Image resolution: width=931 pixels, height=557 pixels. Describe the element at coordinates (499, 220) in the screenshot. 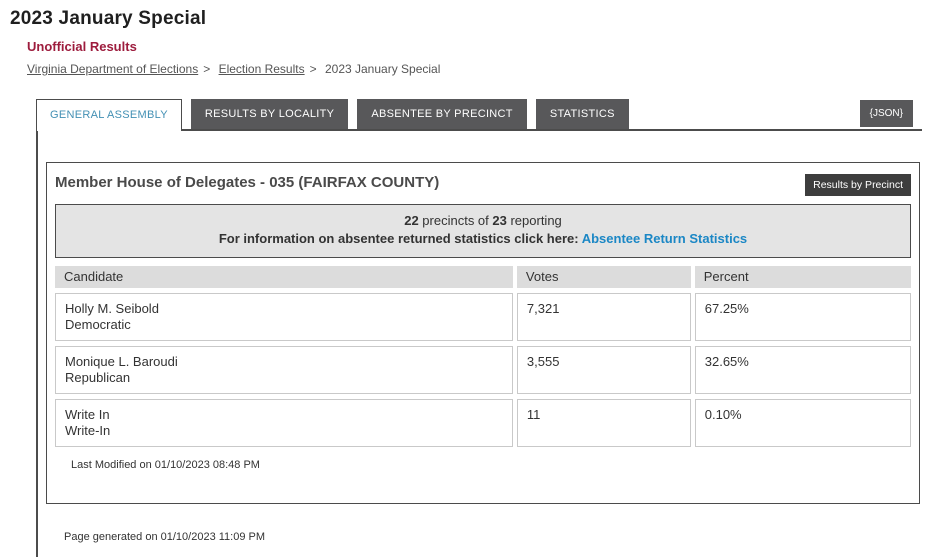

I see `precincts-total-count: 23` at that location.